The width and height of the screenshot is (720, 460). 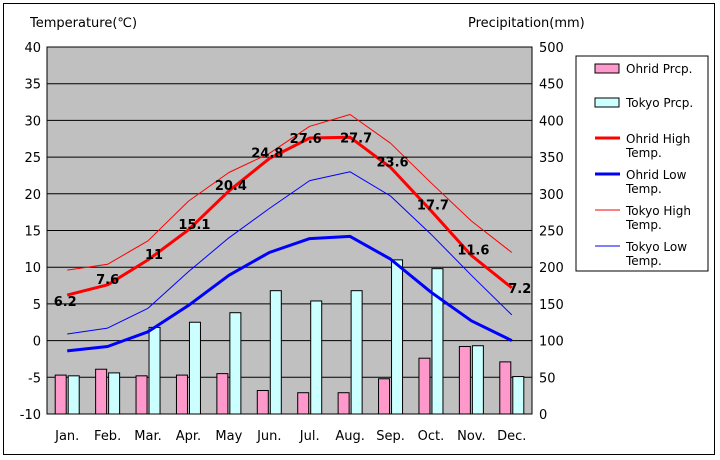 I want to click on y-tick-right: 400, so click(x=551, y=121).